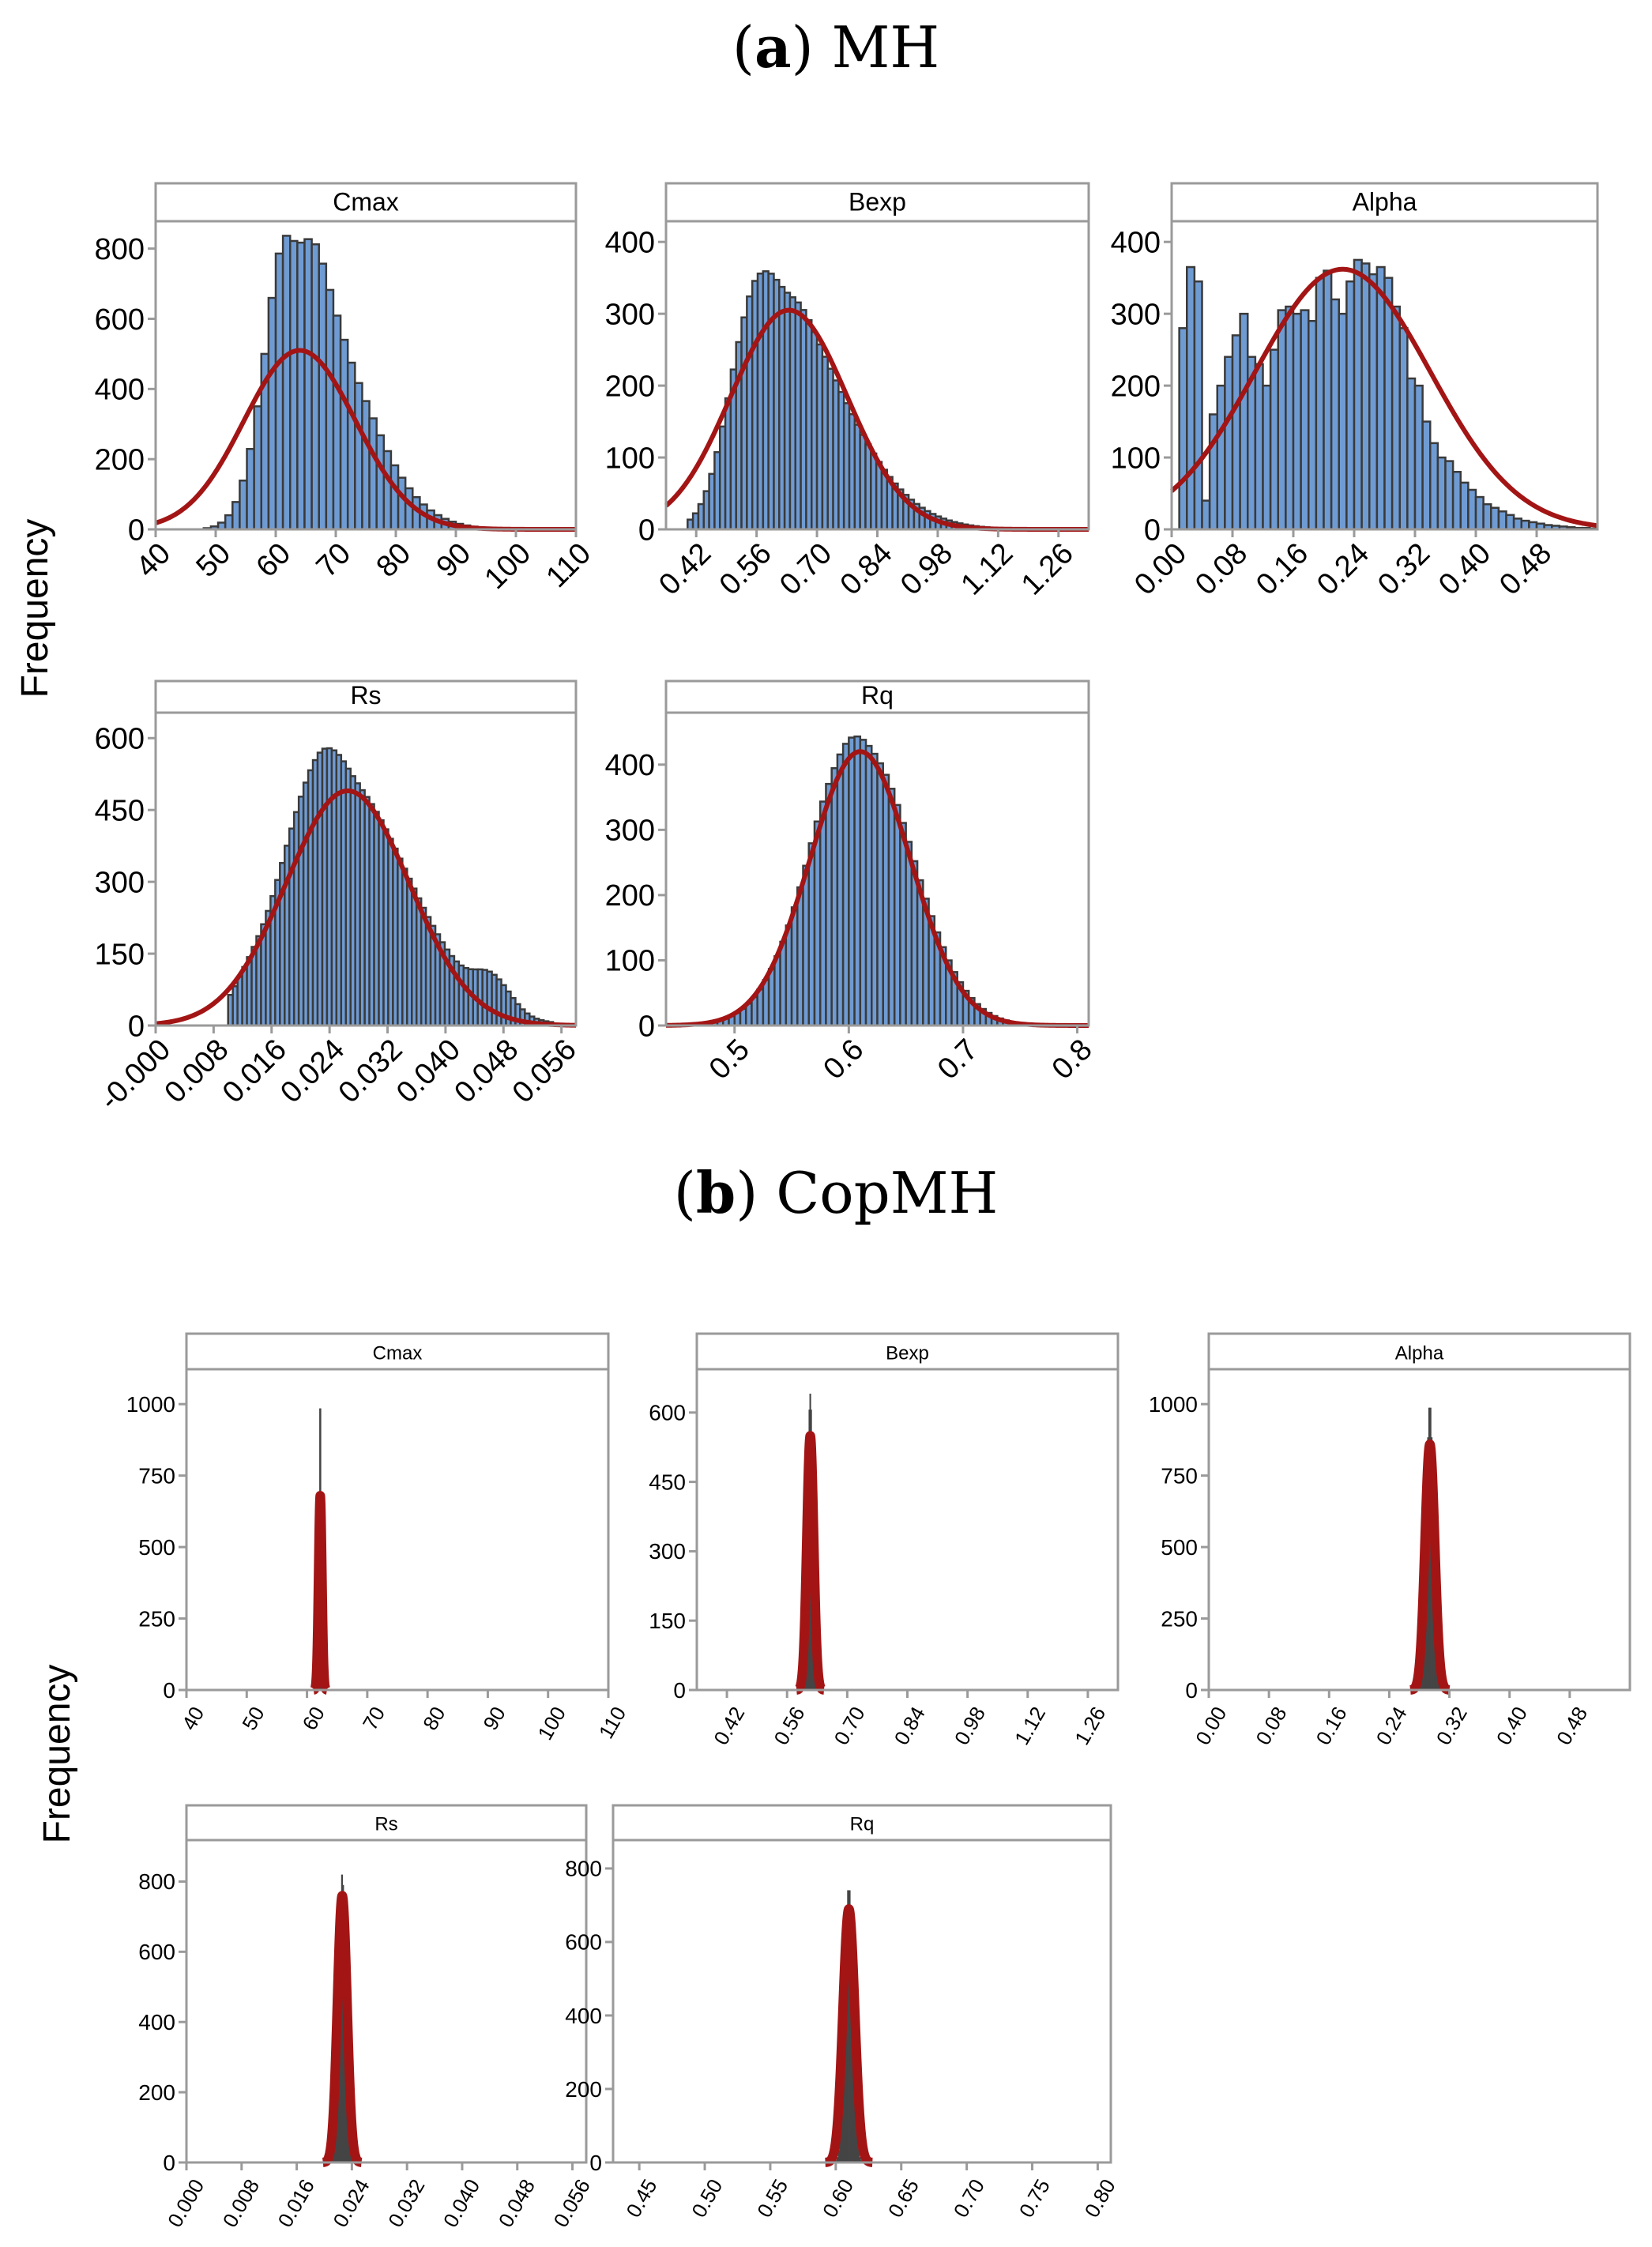 This screenshot has width=1652, height=2247. What do you see at coordinates (858, 400) in the screenshot?
I see `histogram-bars` at bounding box center [858, 400].